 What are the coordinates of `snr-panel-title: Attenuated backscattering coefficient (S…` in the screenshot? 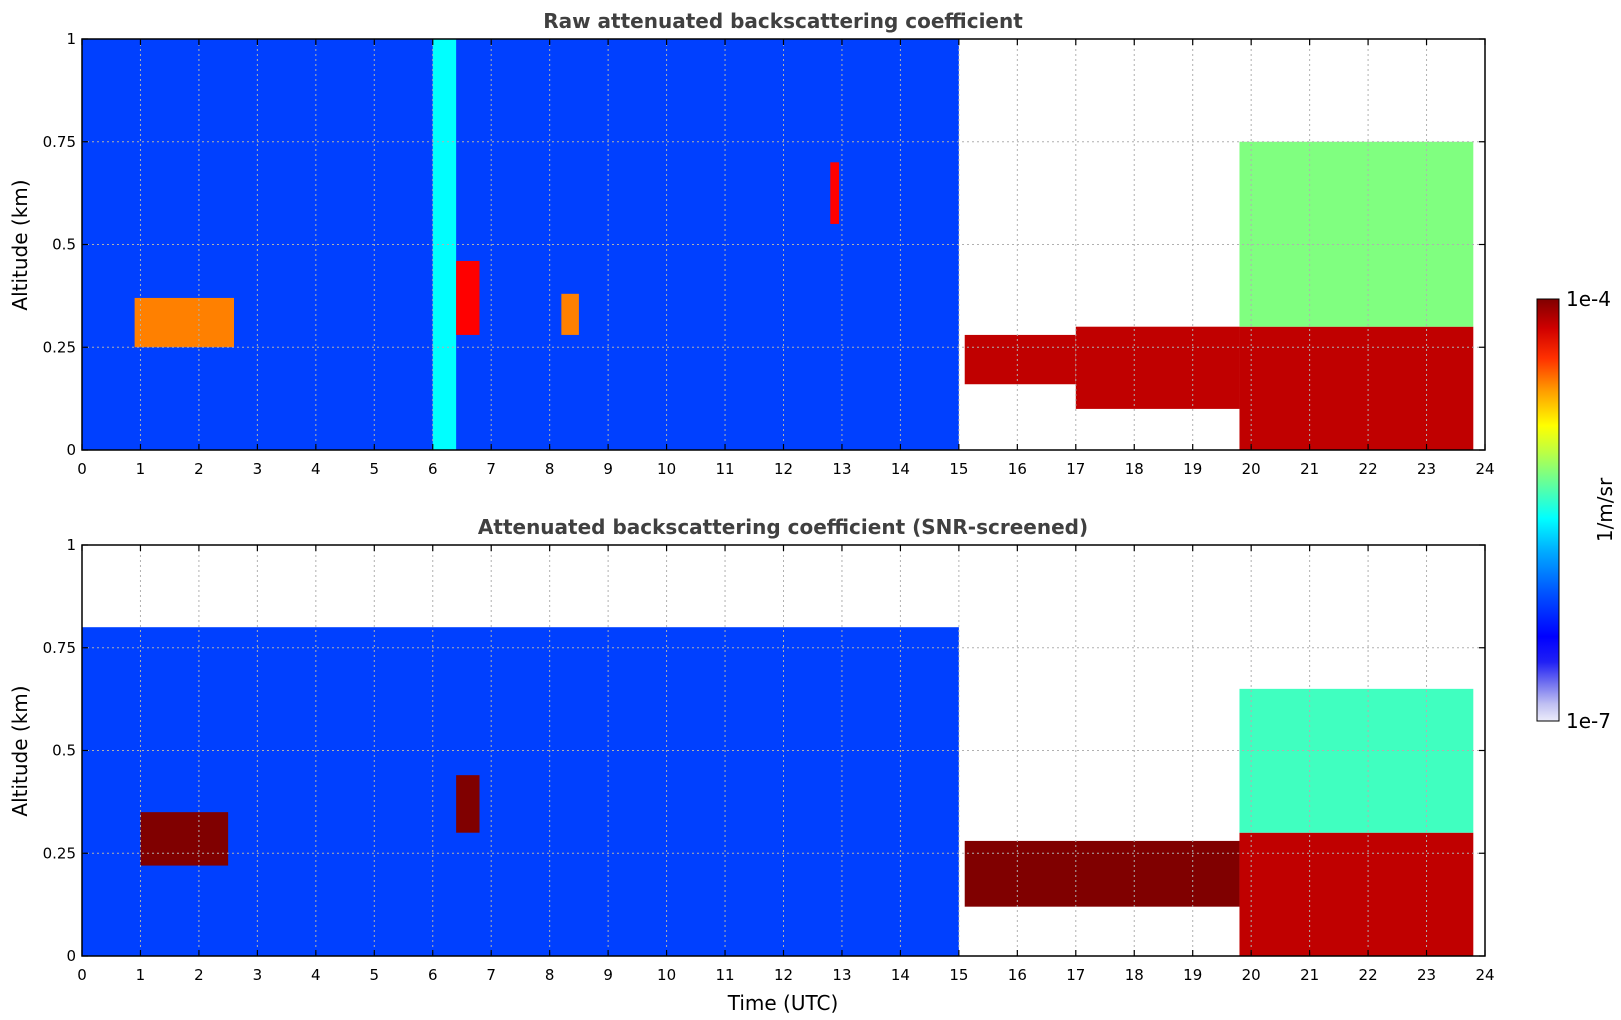 It's located at (783, 527).